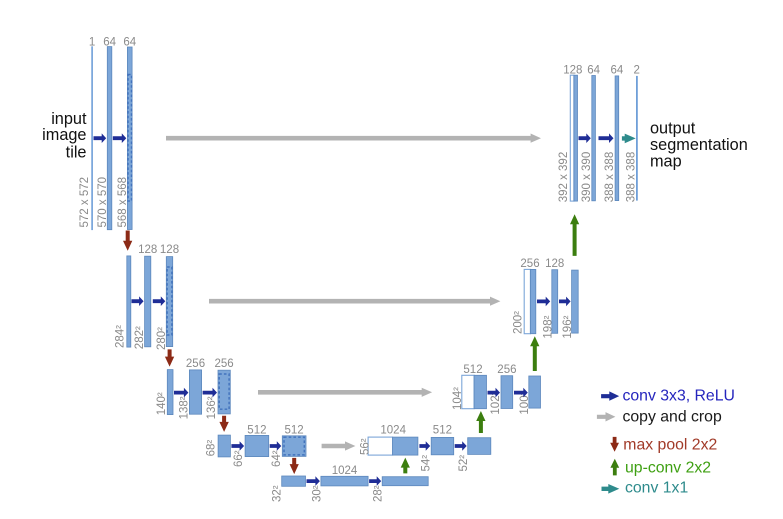  What do you see at coordinates (76, 152) in the screenshot?
I see `svg-text: tile` at bounding box center [76, 152].